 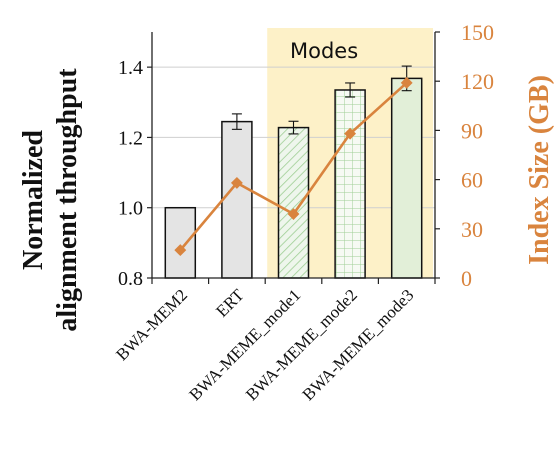 I want to click on right-tick-label: 30, so click(x=472, y=229).